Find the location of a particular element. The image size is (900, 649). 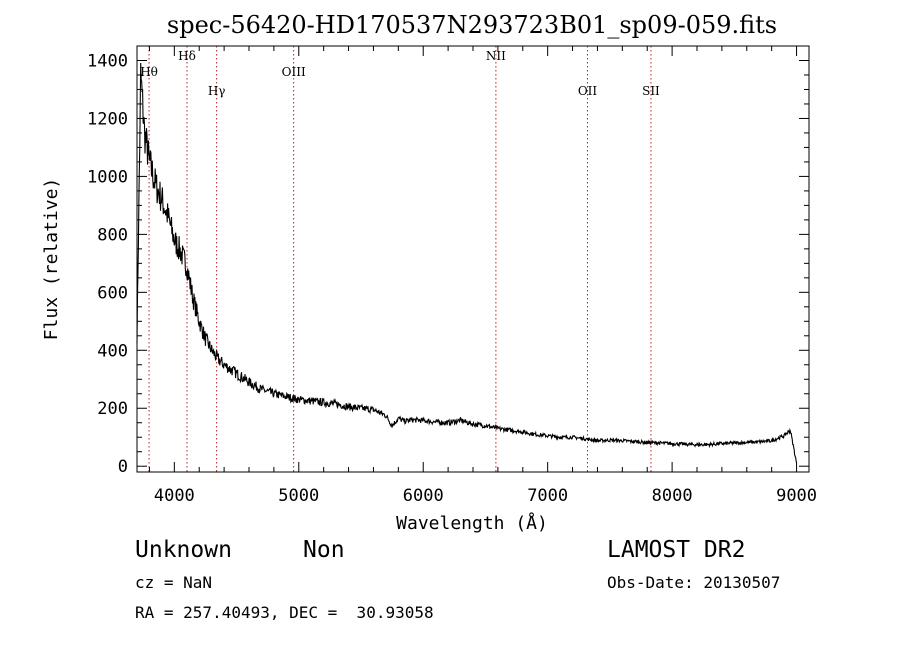

x-tick-label: 7000 is located at coordinates (547, 496).